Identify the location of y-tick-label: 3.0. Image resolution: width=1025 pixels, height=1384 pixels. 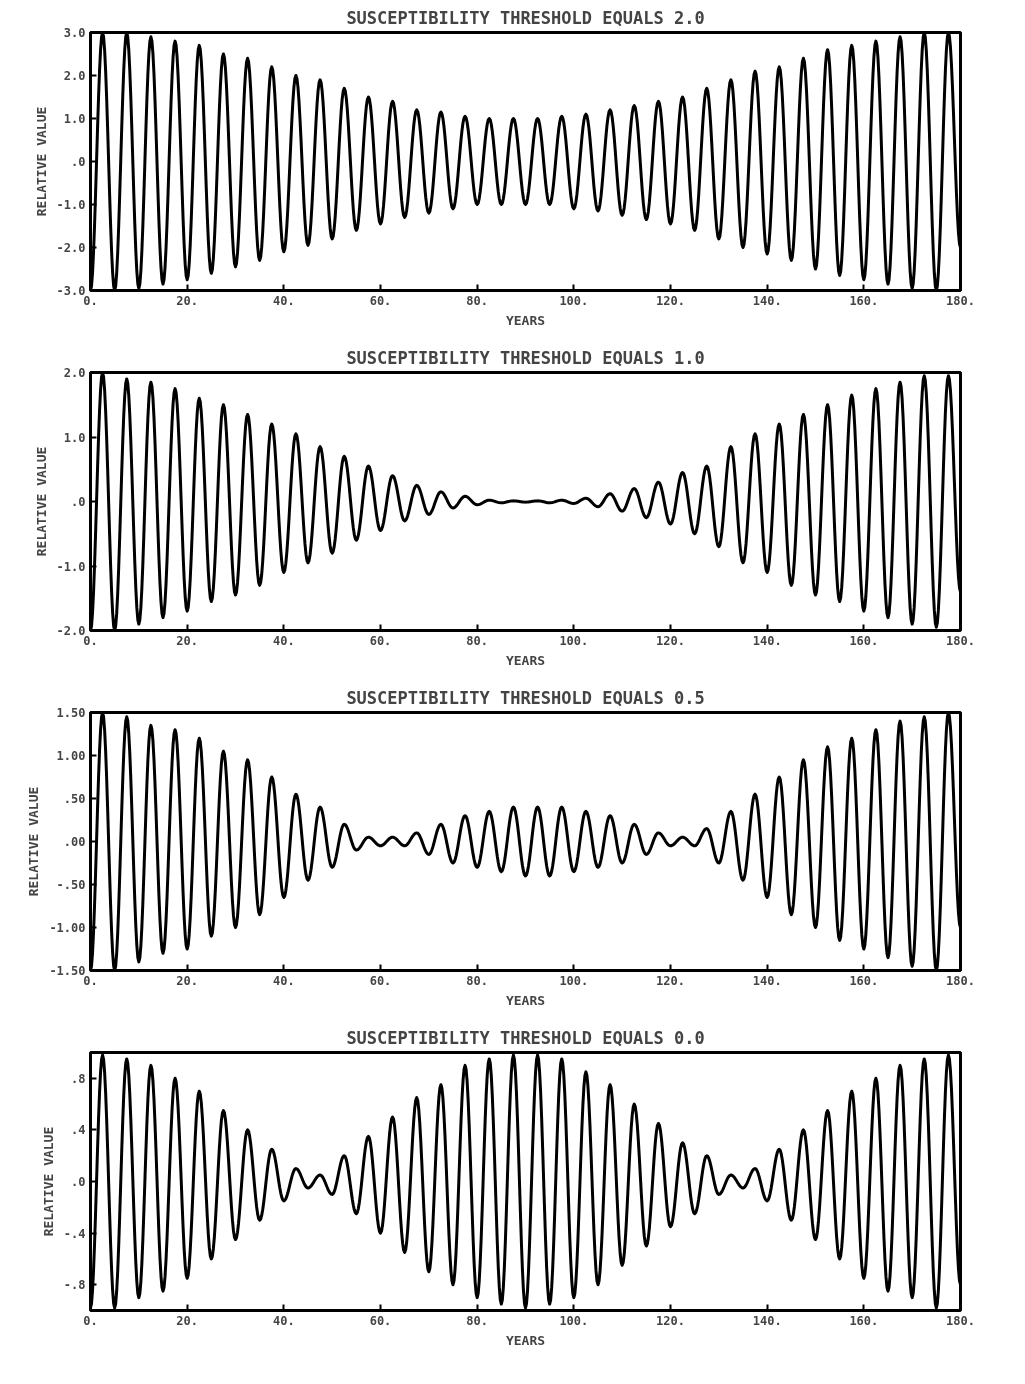
(74, 33).